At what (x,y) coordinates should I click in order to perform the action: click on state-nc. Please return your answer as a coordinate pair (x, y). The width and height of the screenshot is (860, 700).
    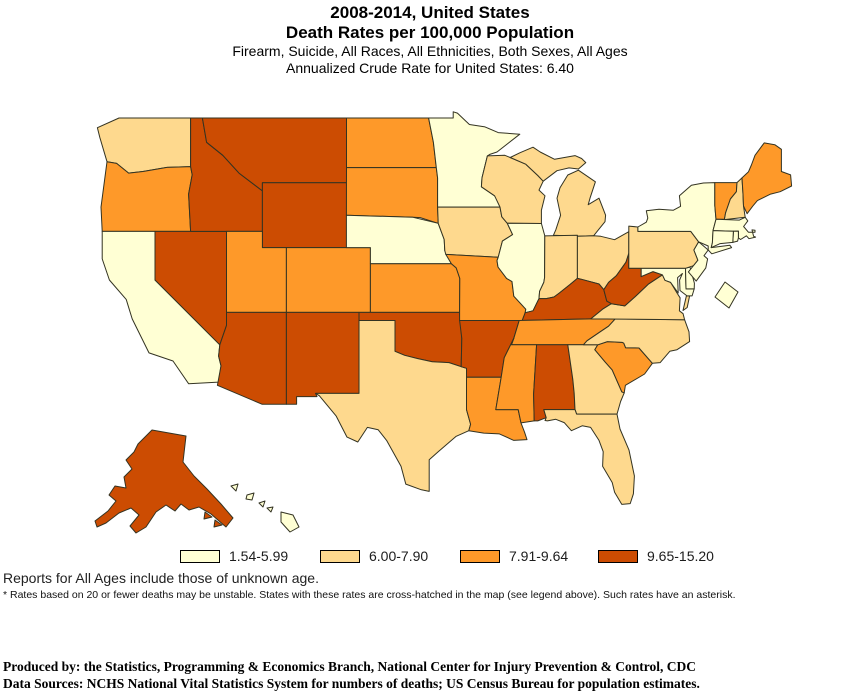
    Looking at the image, I should click on (636, 341).